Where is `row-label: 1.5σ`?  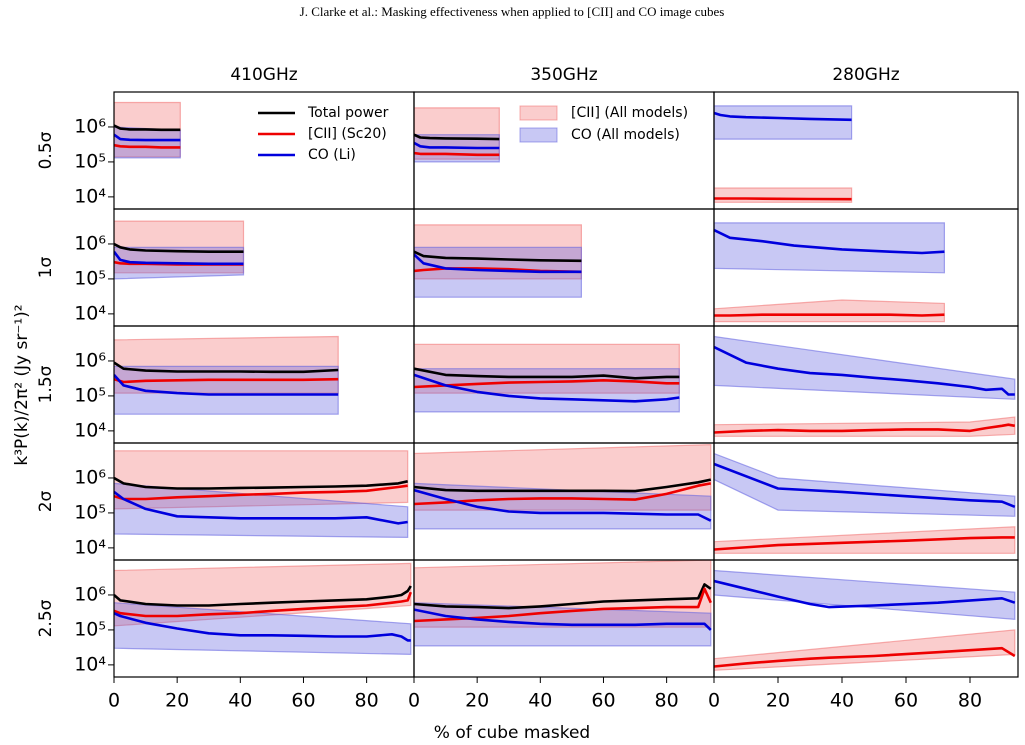
row-label: 1.5σ is located at coordinates (46, 384).